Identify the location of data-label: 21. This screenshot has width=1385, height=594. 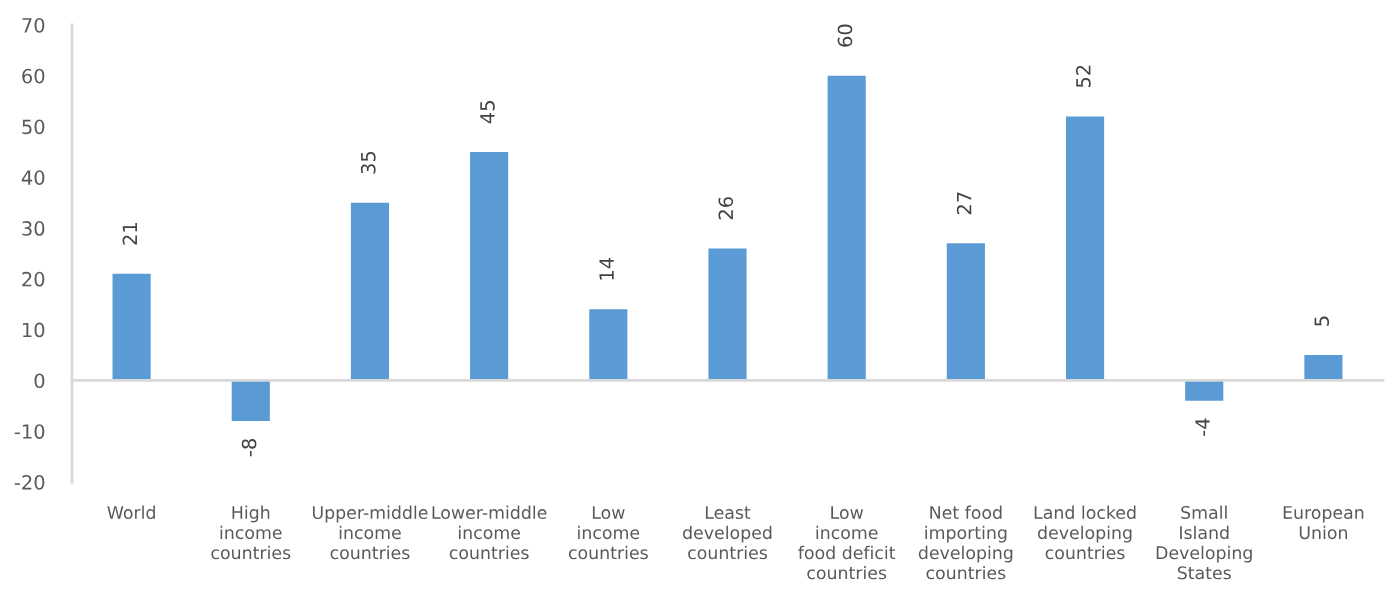
(129, 234).